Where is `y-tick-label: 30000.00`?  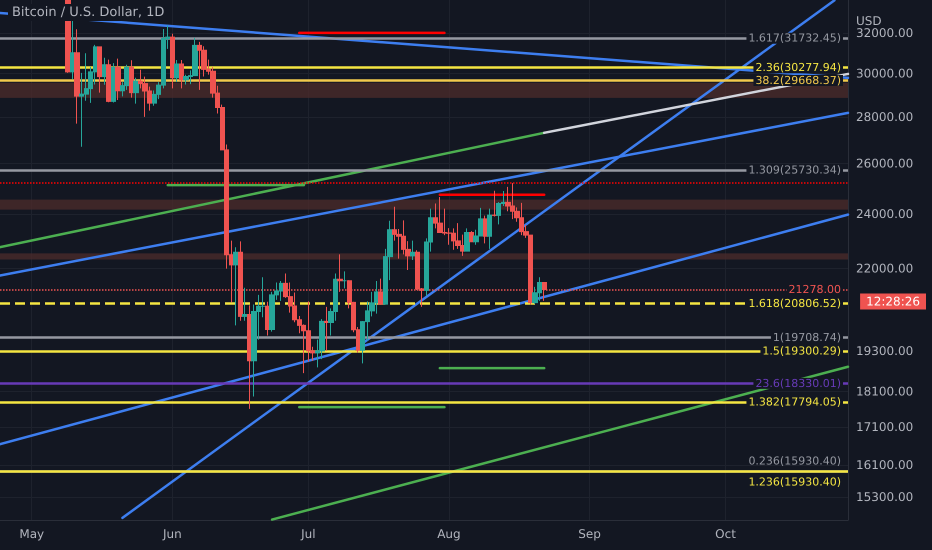
y-tick-label: 30000.00 is located at coordinates (885, 73).